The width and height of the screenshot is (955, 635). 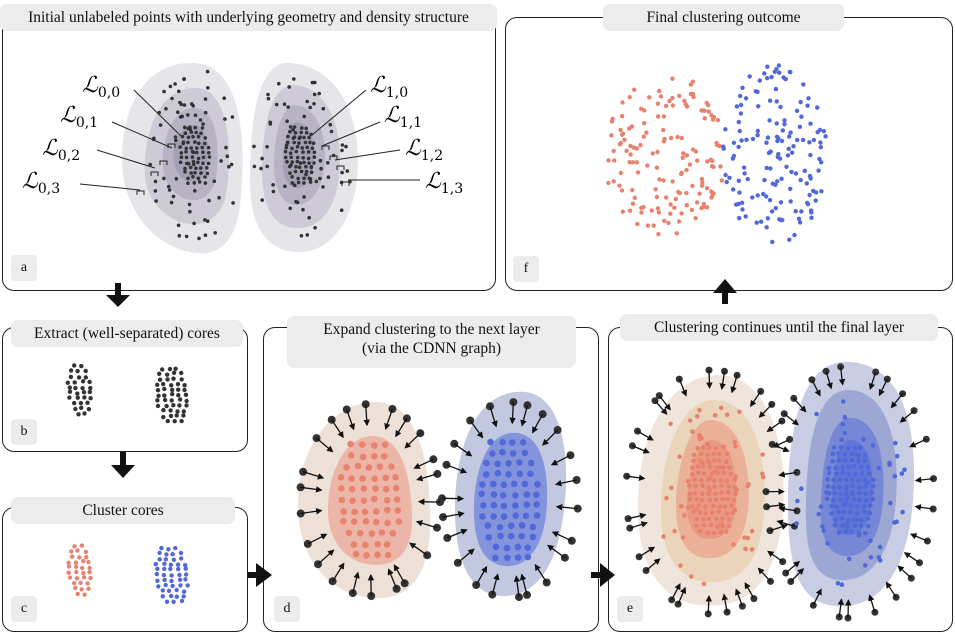 I want to click on panel-f-label: f, so click(x=526, y=269).